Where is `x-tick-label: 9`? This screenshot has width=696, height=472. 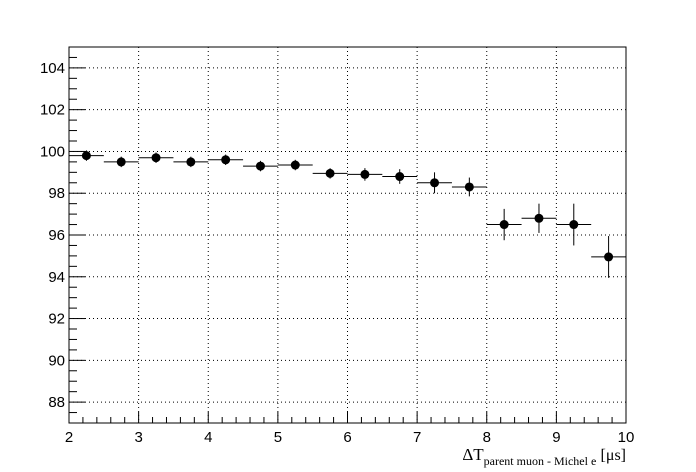
x-tick-label: 9 is located at coordinates (556, 437).